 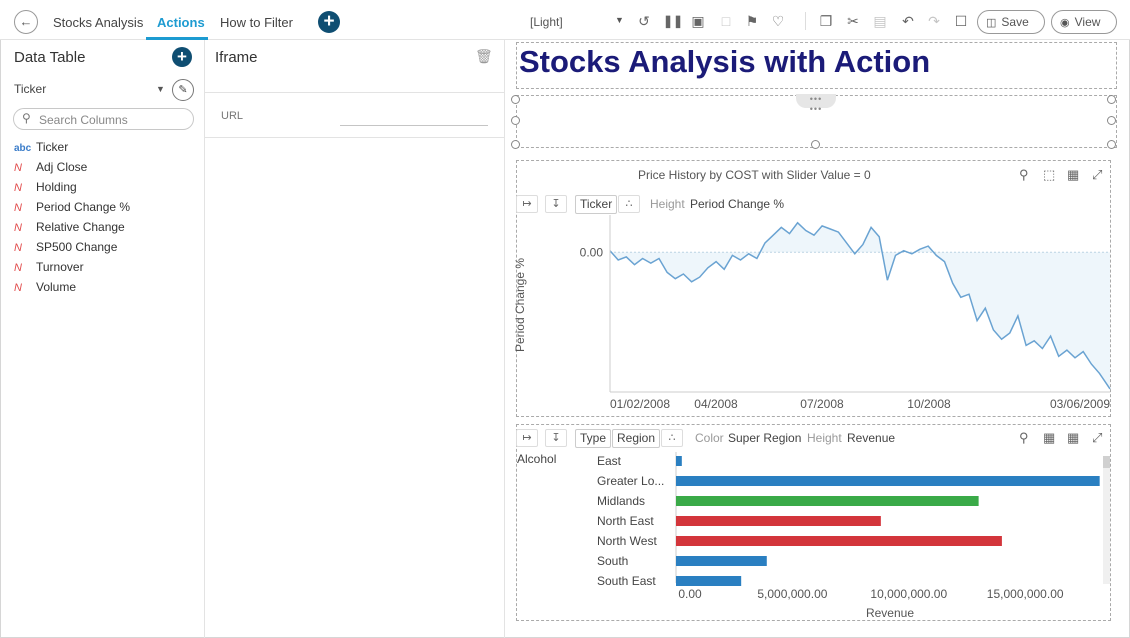 What do you see at coordinates (256, 22) in the screenshot?
I see `tab-how-to-filter: How to Filter` at bounding box center [256, 22].